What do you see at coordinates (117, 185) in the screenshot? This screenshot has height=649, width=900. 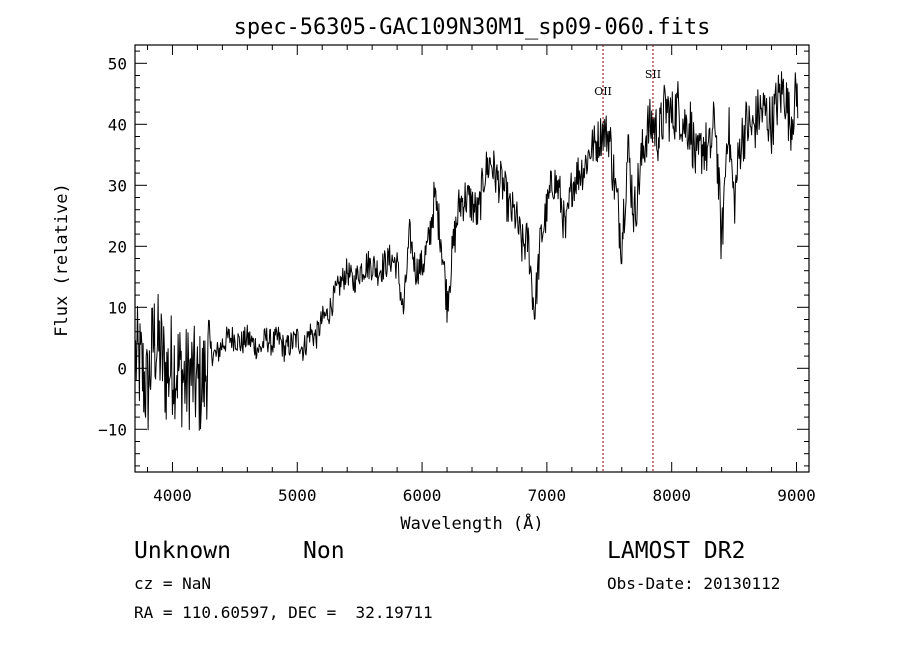 I see `y-tick-label: 30` at bounding box center [117, 185].